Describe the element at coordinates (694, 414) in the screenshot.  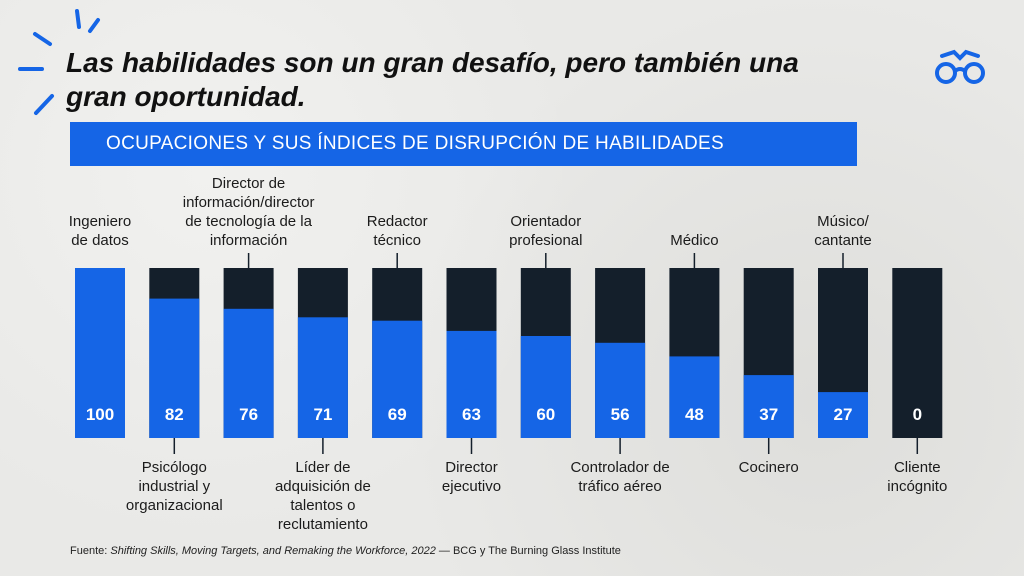
I see `bar-value-label: 48` at that location.